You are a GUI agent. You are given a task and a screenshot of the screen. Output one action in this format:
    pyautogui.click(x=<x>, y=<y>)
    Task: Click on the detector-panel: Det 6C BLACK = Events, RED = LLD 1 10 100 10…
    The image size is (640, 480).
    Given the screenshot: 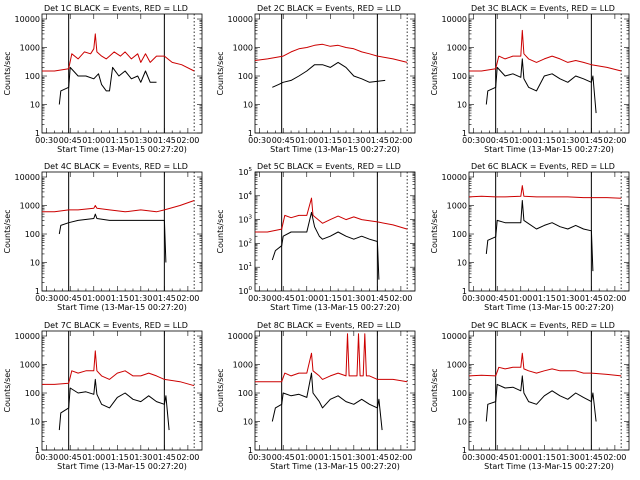 What is the action you would take?
    pyautogui.click(x=530, y=237)
    